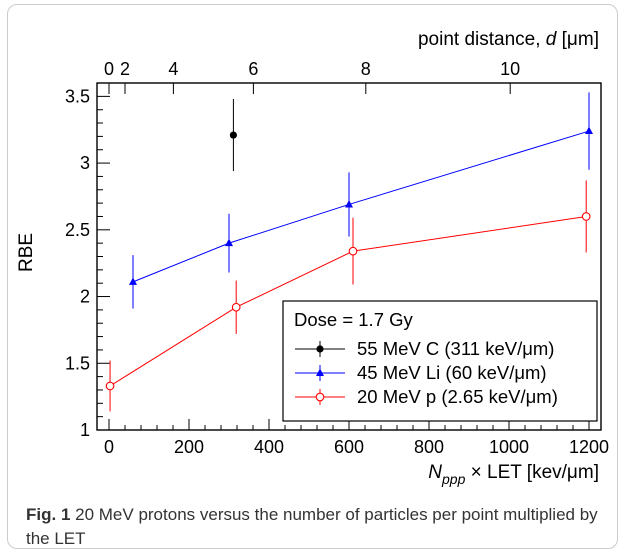 The image size is (627, 559). What do you see at coordinates (26, 252) in the screenshot?
I see `y-axis-title: RBE` at bounding box center [26, 252].